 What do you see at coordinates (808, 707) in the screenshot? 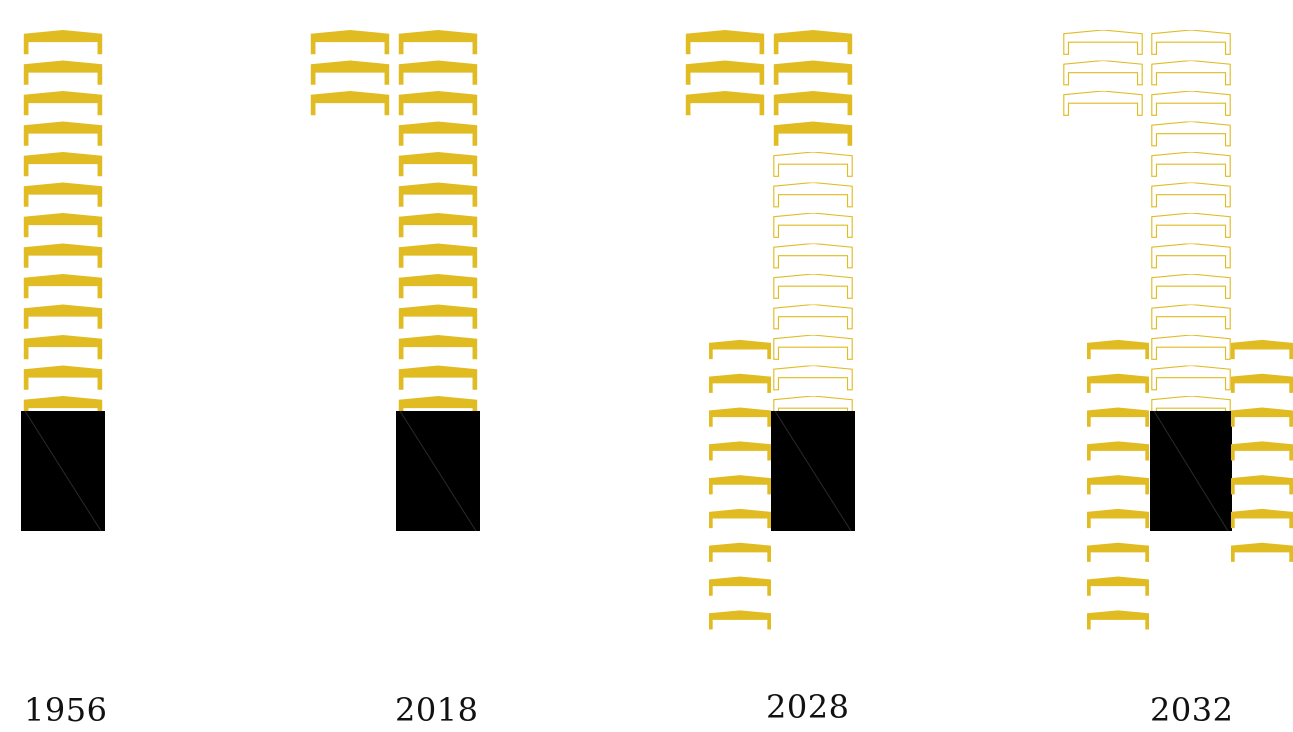
I see `year-label-2028: 2028` at bounding box center [808, 707].